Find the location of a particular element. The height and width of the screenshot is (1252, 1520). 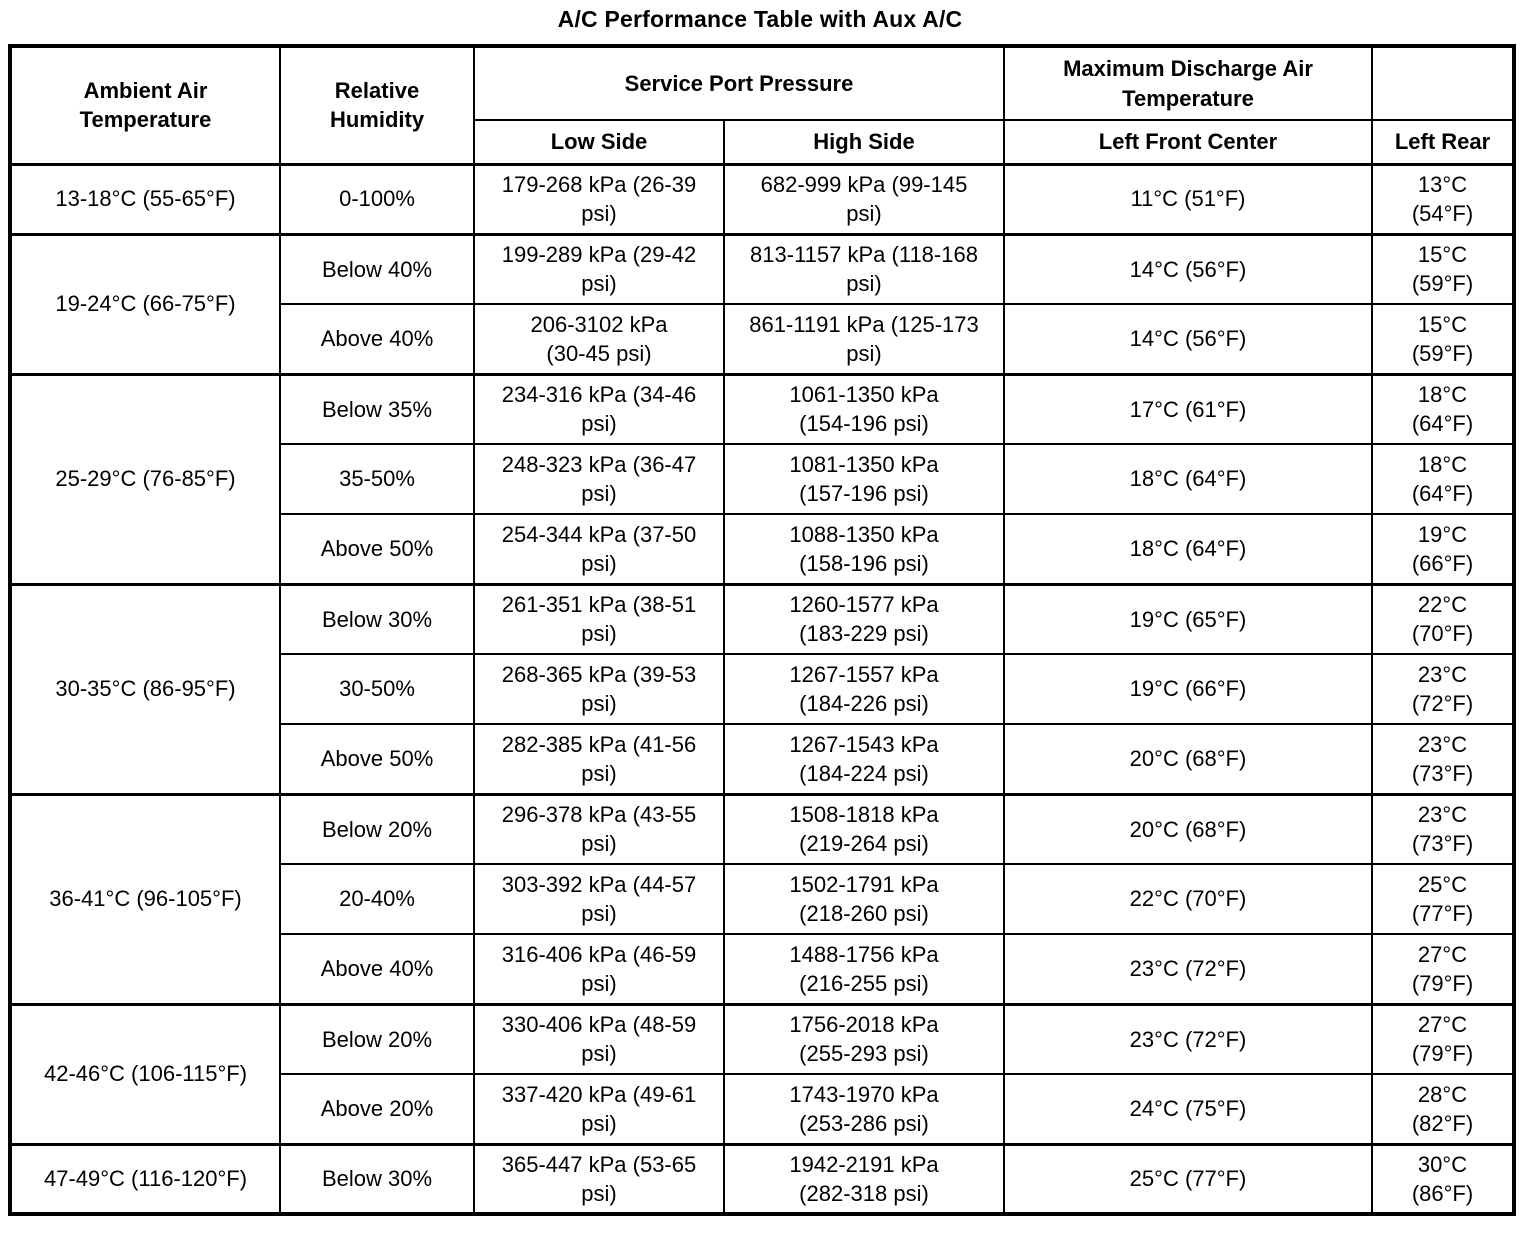

high-side-pressure-cell: 1081-1350 kPa (157-196 psi) is located at coordinates (864, 479).